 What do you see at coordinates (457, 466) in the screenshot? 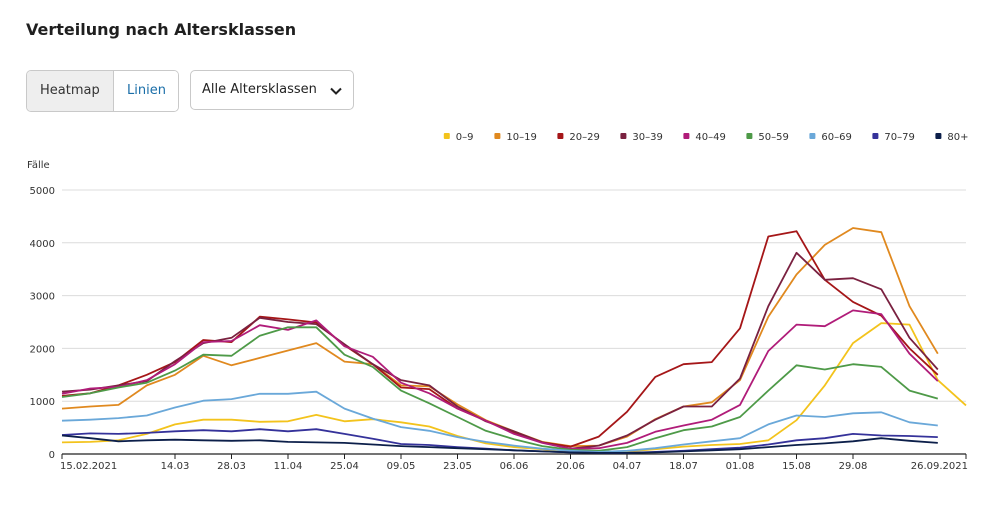
I see `x-tick-label: 23.05` at bounding box center [457, 466].